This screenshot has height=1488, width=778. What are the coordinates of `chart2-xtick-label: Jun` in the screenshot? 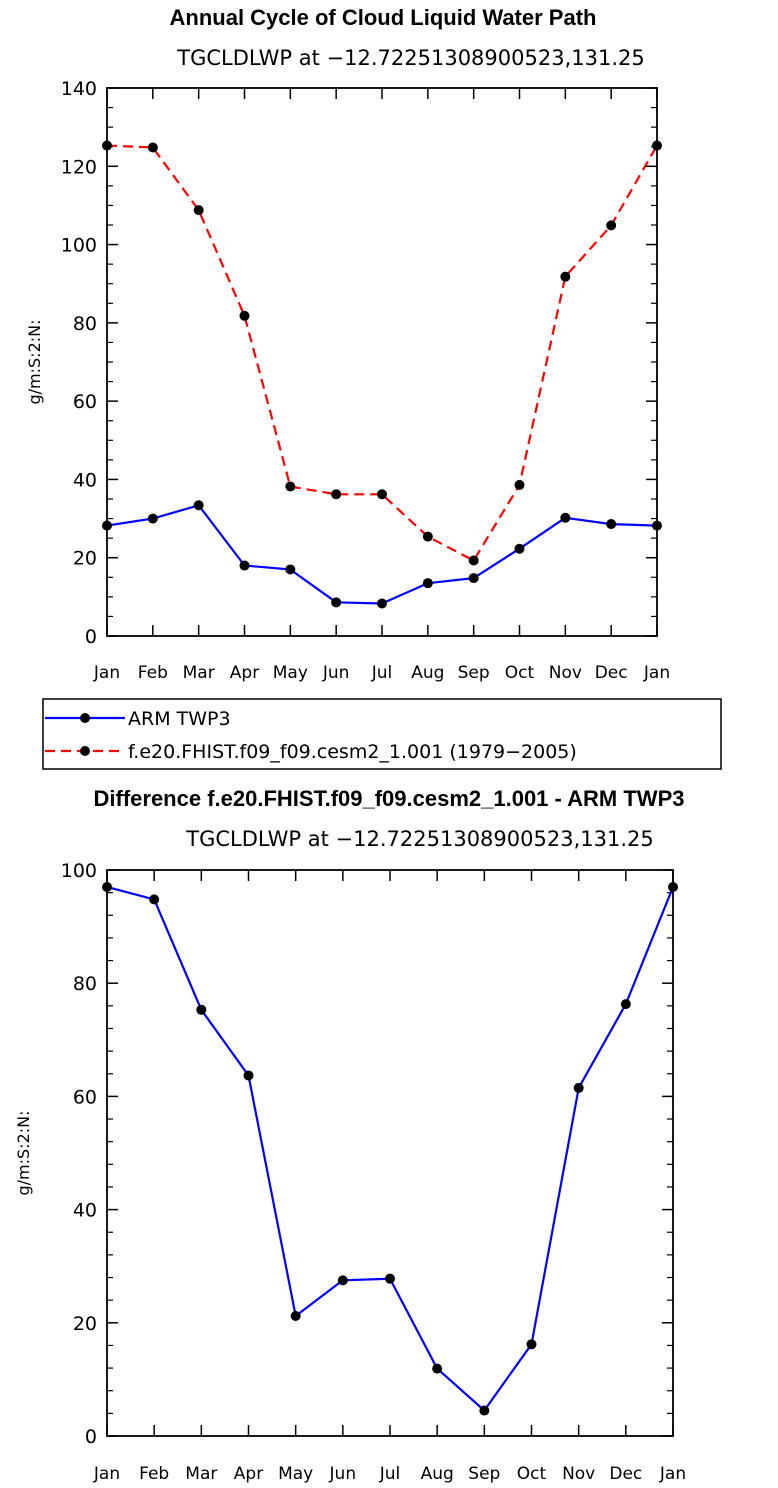 It's located at (343, 1474).